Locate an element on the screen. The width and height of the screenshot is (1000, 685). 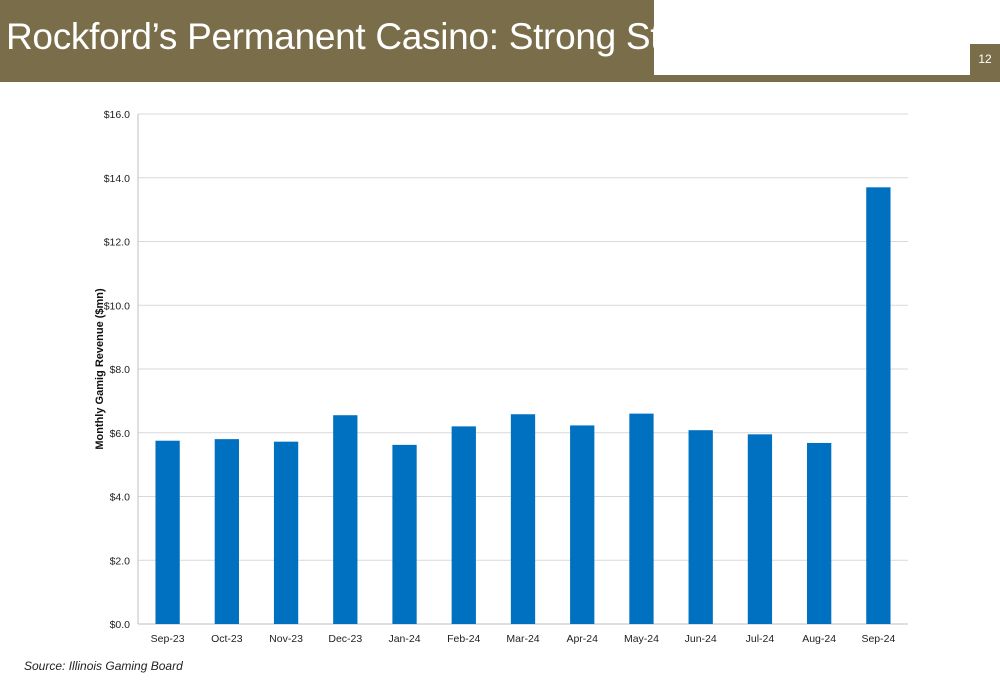
y-tick-label: $2.0 is located at coordinates (120, 561).